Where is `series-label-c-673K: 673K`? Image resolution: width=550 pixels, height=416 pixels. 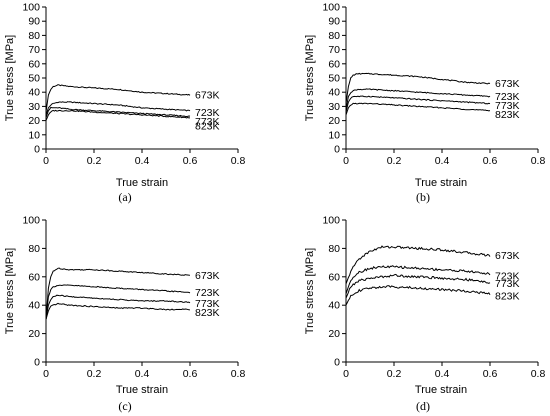
series-label-c-673K: 673K is located at coordinates (207, 276).